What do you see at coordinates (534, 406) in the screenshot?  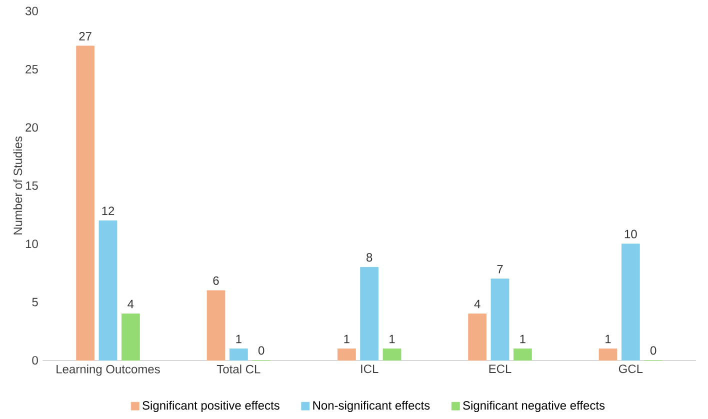 I see `legend-label: Significant negative effects` at bounding box center [534, 406].